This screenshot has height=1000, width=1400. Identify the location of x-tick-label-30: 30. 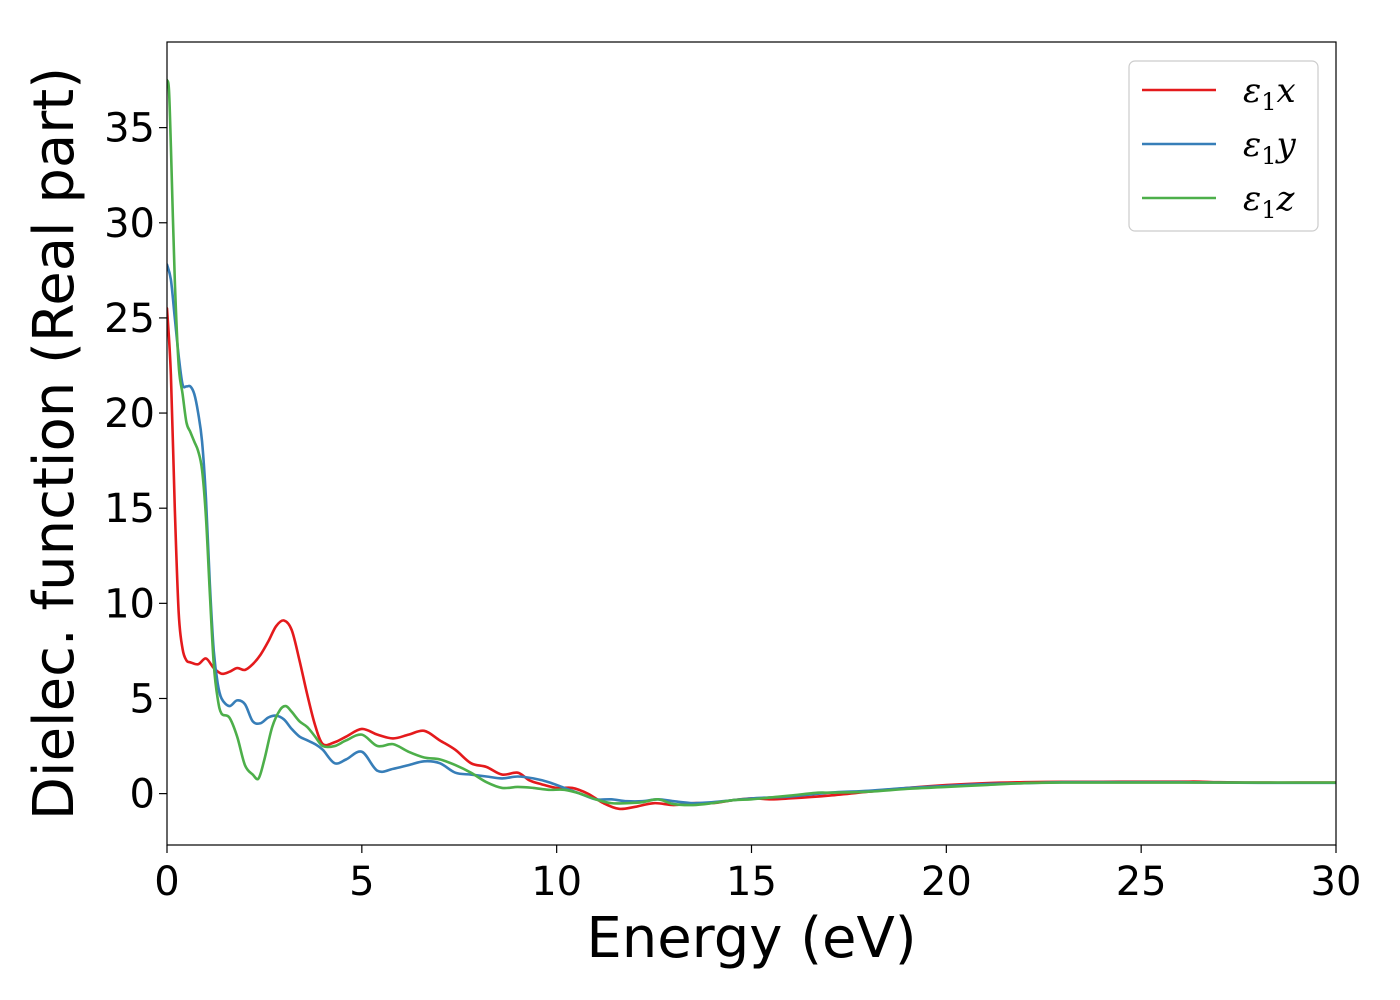
(1336, 882).